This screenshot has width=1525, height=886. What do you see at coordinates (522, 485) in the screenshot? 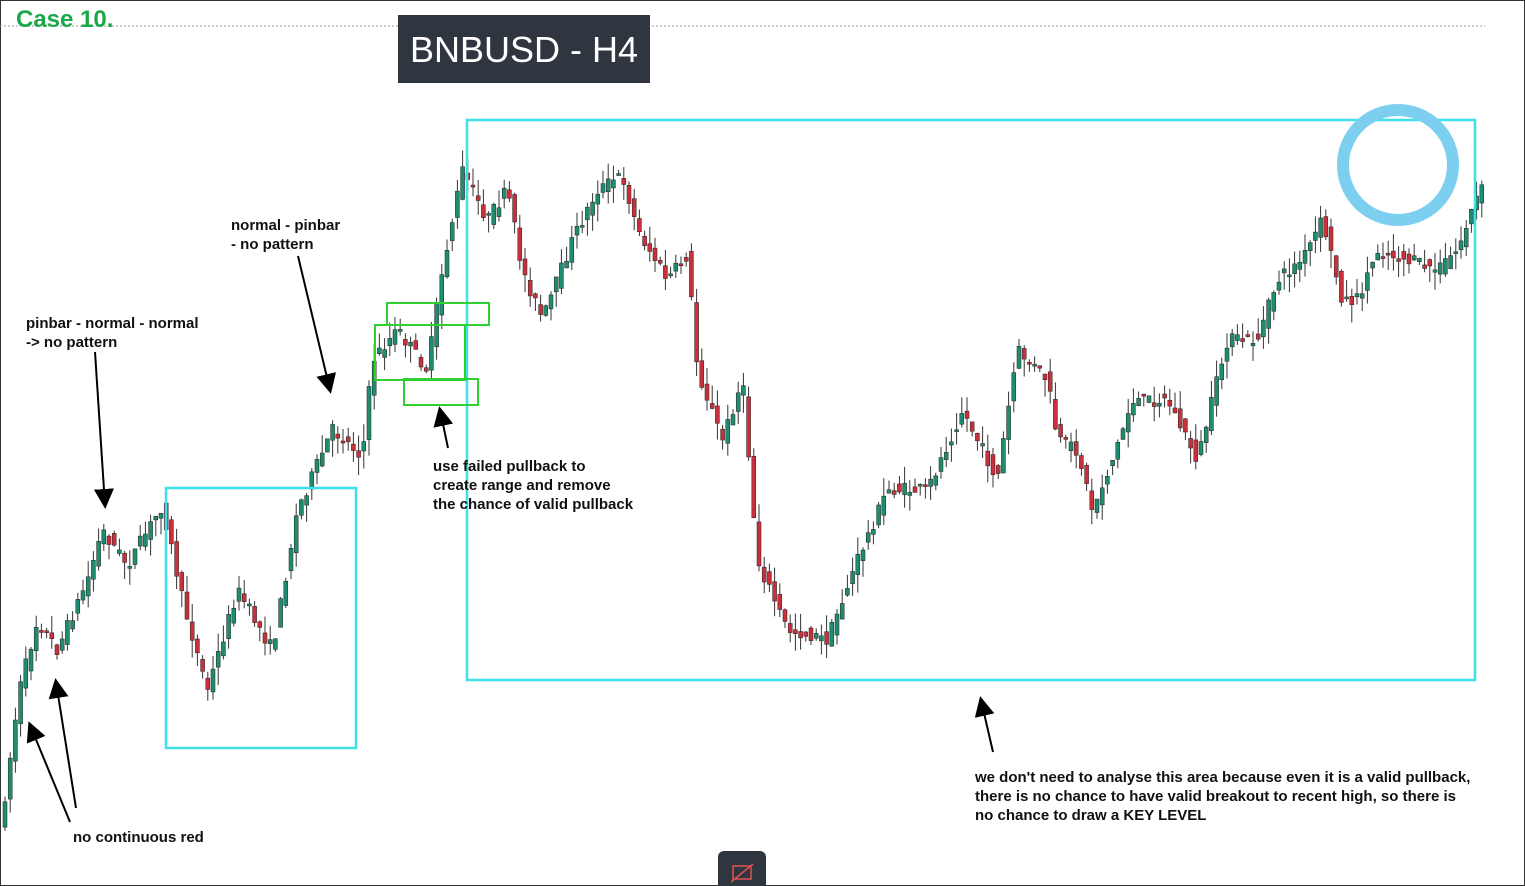
I see `annotation-line: create range and remove` at bounding box center [522, 485].